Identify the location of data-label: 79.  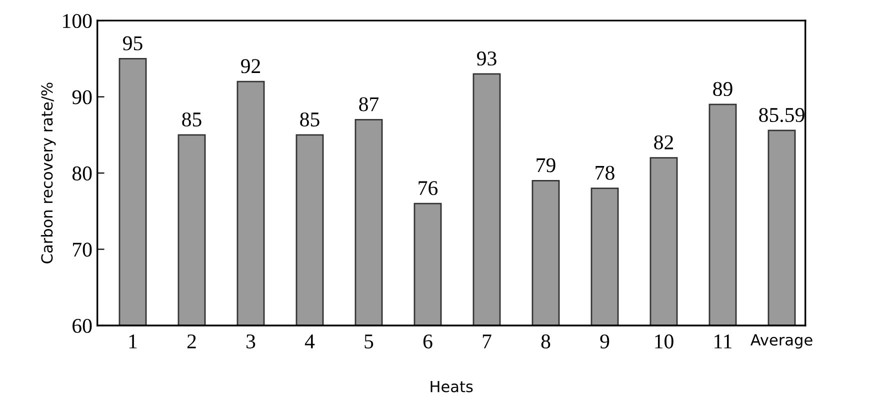
(546, 165).